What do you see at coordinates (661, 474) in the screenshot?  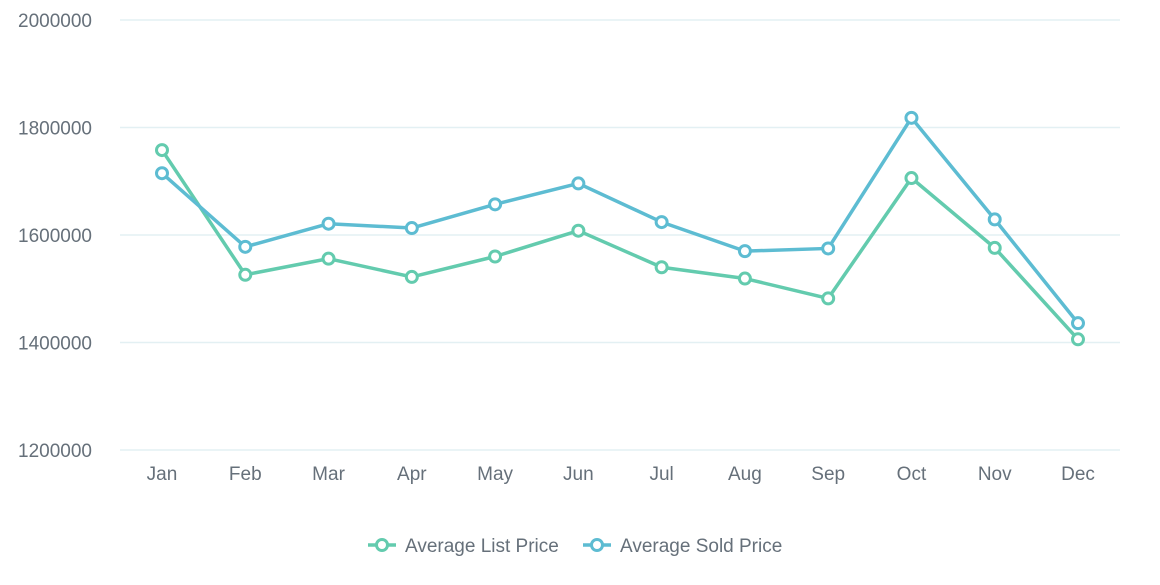 I see `x-tick-label: Jul` at bounding box center [661, 474].